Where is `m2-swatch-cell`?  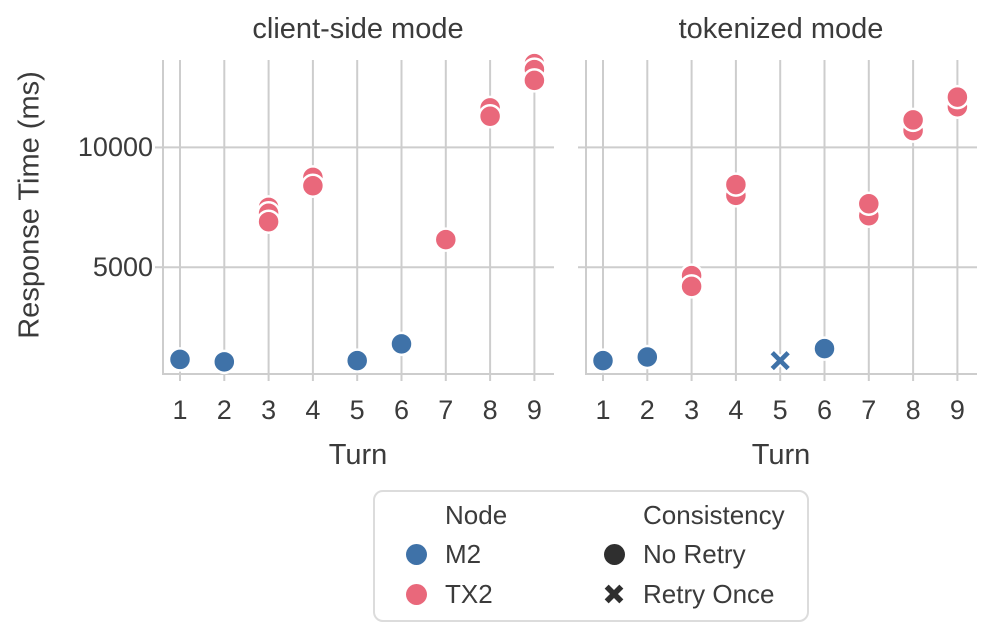 m2-swatch-cell is located at coordinates (416, 554).